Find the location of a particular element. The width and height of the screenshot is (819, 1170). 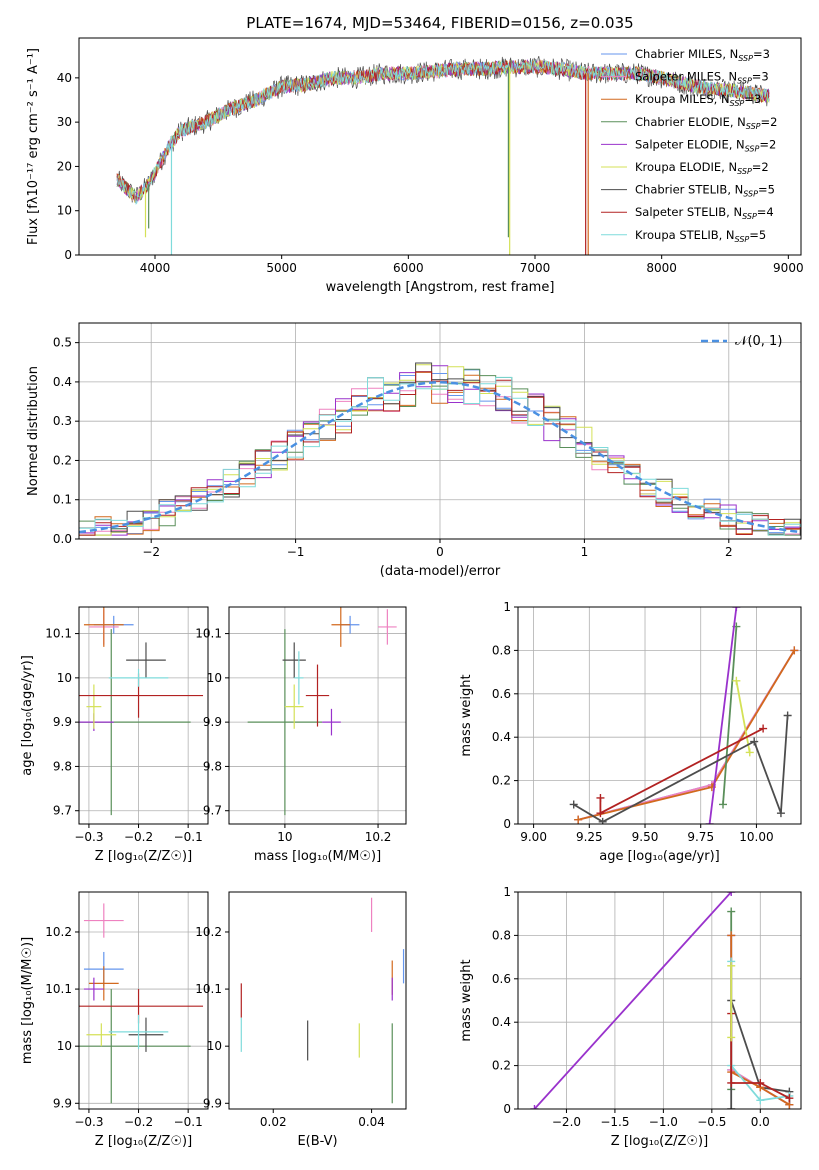

legend-entry: Kroupa ELODIE, NSSP=2 is located at coordinates (685, 168).